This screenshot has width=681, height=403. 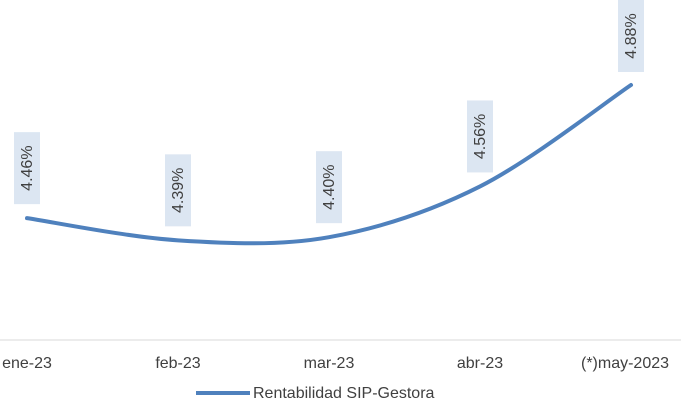 I want to click on x-tick-label: feb-23, so click(x=177, y=363).